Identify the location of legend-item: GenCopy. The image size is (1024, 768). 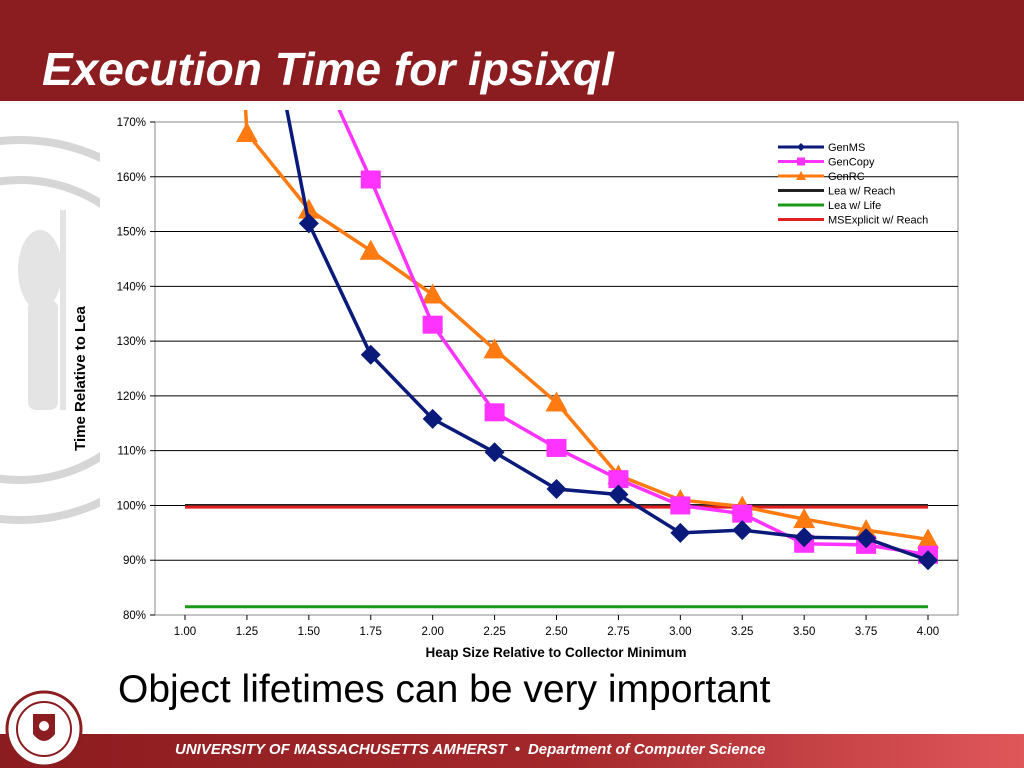
(826, 163).